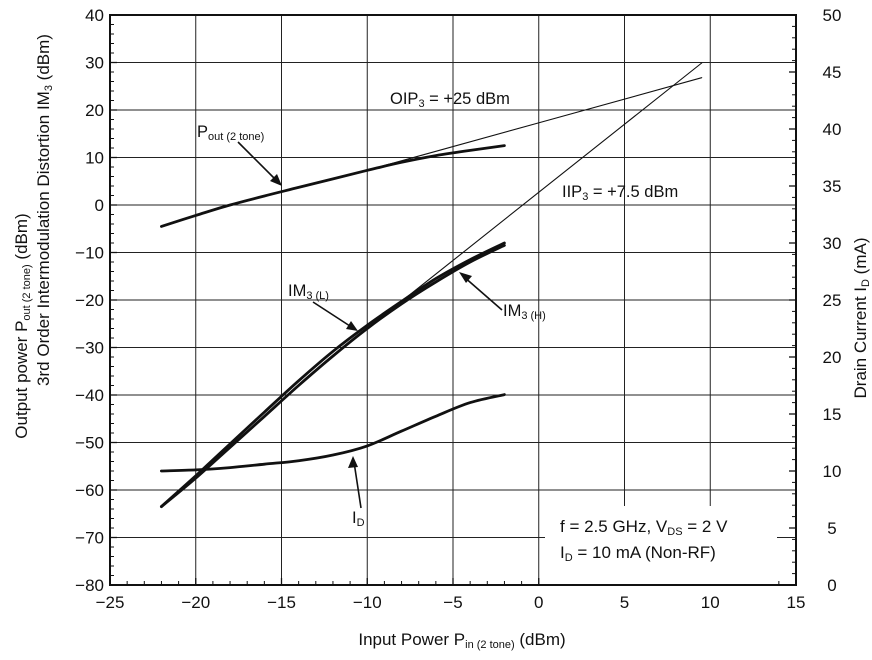 This screenshot has height=660, width=872. I want to click on y-left-tick-label: −20, so click(89, 300).